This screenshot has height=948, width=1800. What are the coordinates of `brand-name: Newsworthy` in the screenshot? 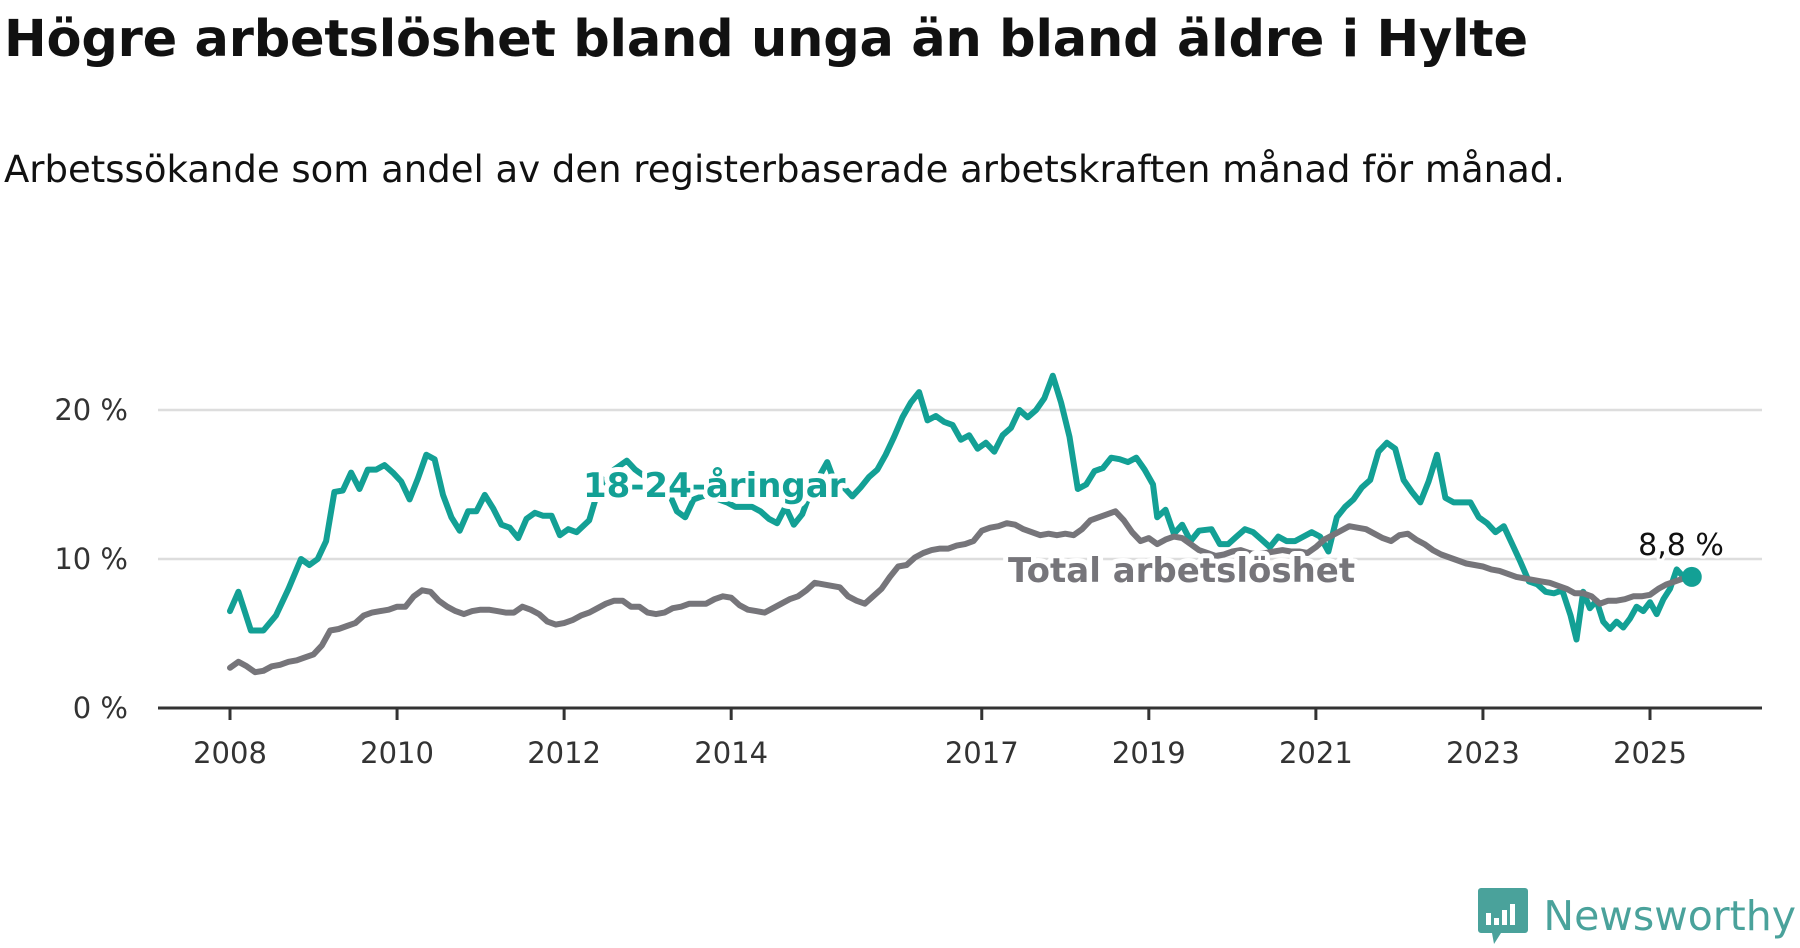 It's located at (1669, 916).